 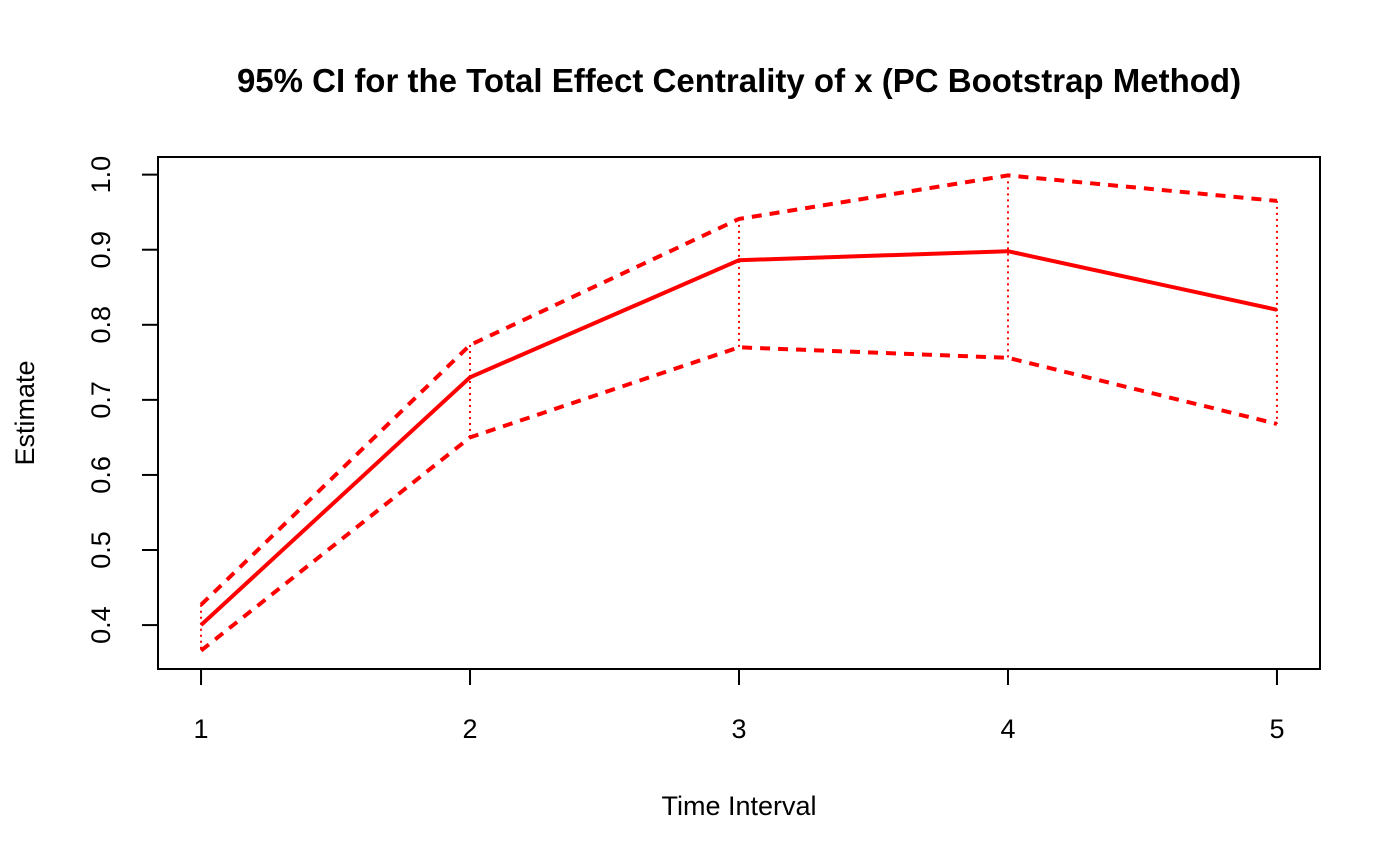 I want to click on y-axis: 0.4 0.5 0.6 0.7 0.8 0.9 1.0, so click(x=122, y=400).